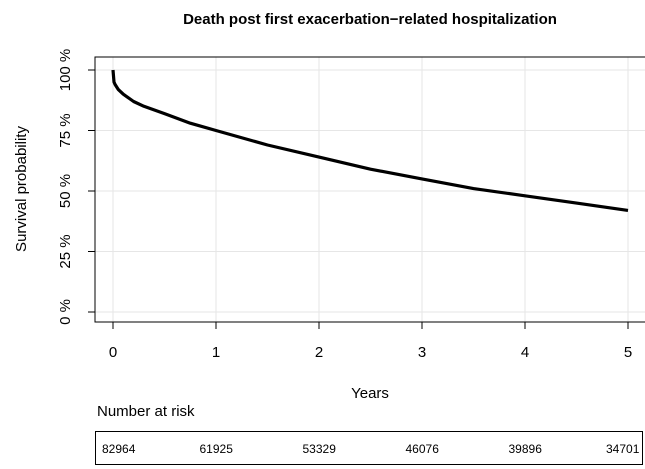  What do you see at coordinates (422, 449) in the screenshot?
I see `risk-value: 46076` at bounding box center [422, 449].